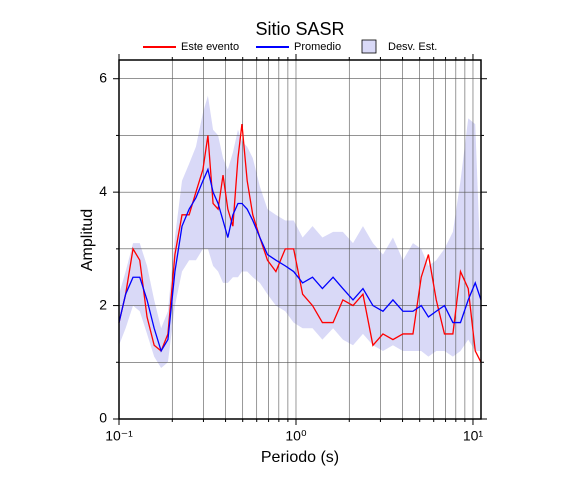 The image size is (586, 480). What do you see at coordinates (369, 46) in the screenshot?
I see `legend-swatch` at bounding box center [369, 46].